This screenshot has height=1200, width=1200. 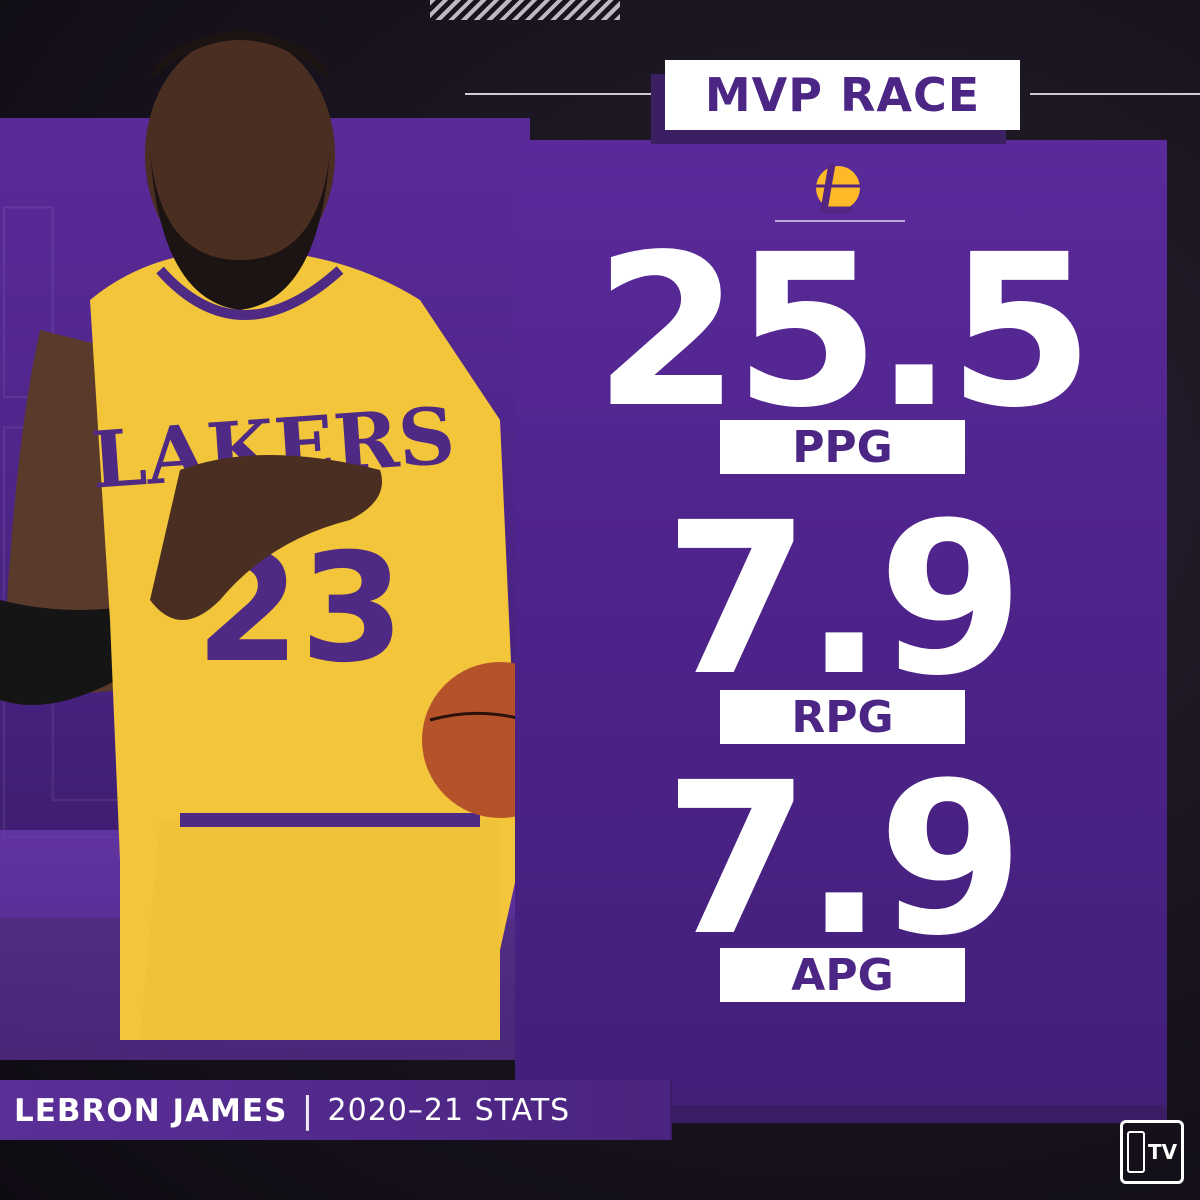 I want to click on stats-panel-shadow, so click(x=856, y=1114).